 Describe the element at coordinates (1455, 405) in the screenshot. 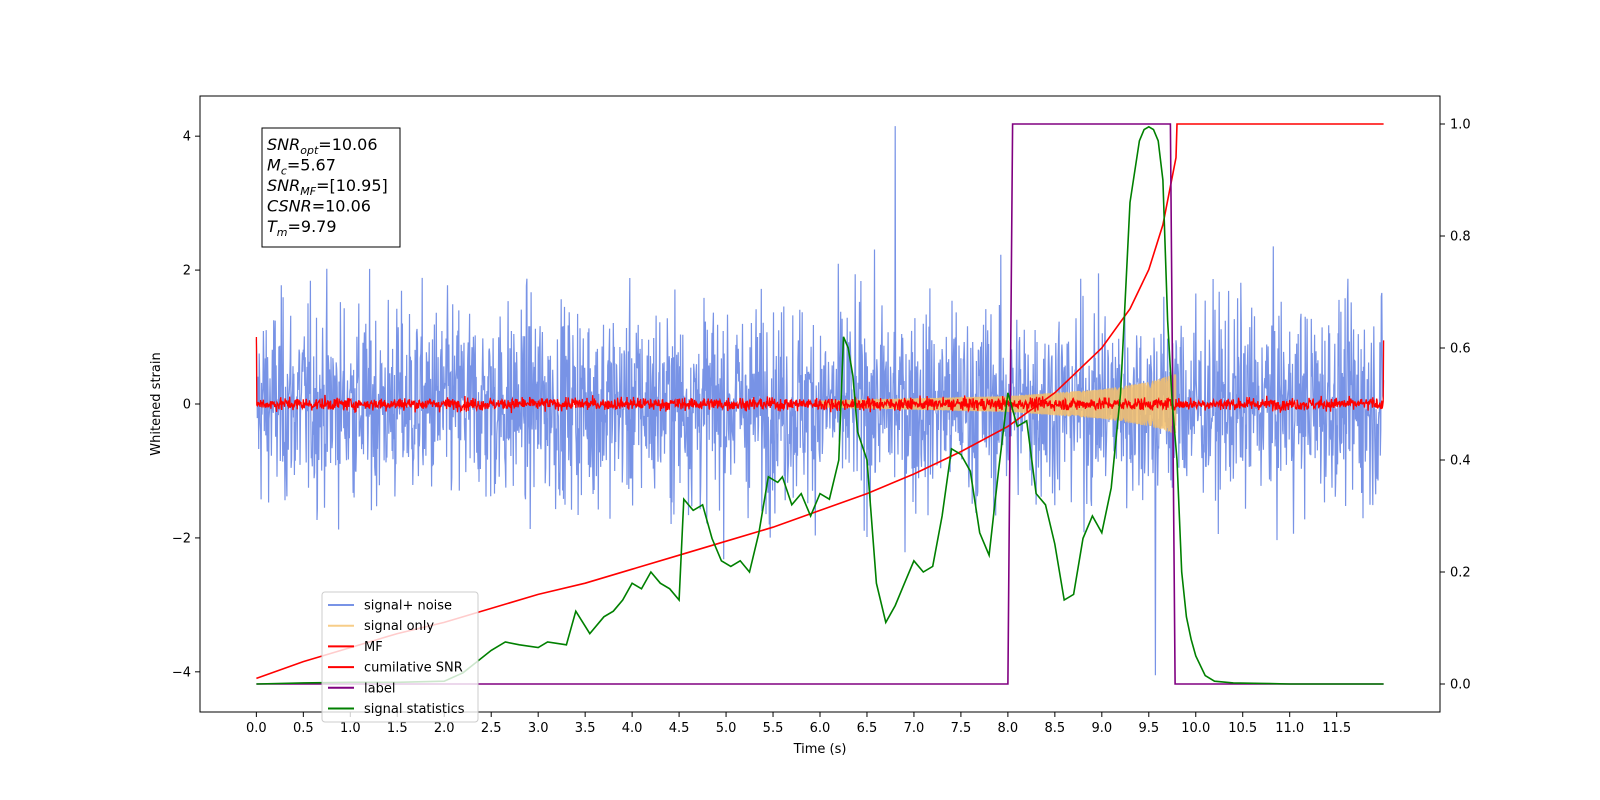

I see `y-axis-right: 0.0 0.2 0.4 0.6 0.8 1.0` at that location.